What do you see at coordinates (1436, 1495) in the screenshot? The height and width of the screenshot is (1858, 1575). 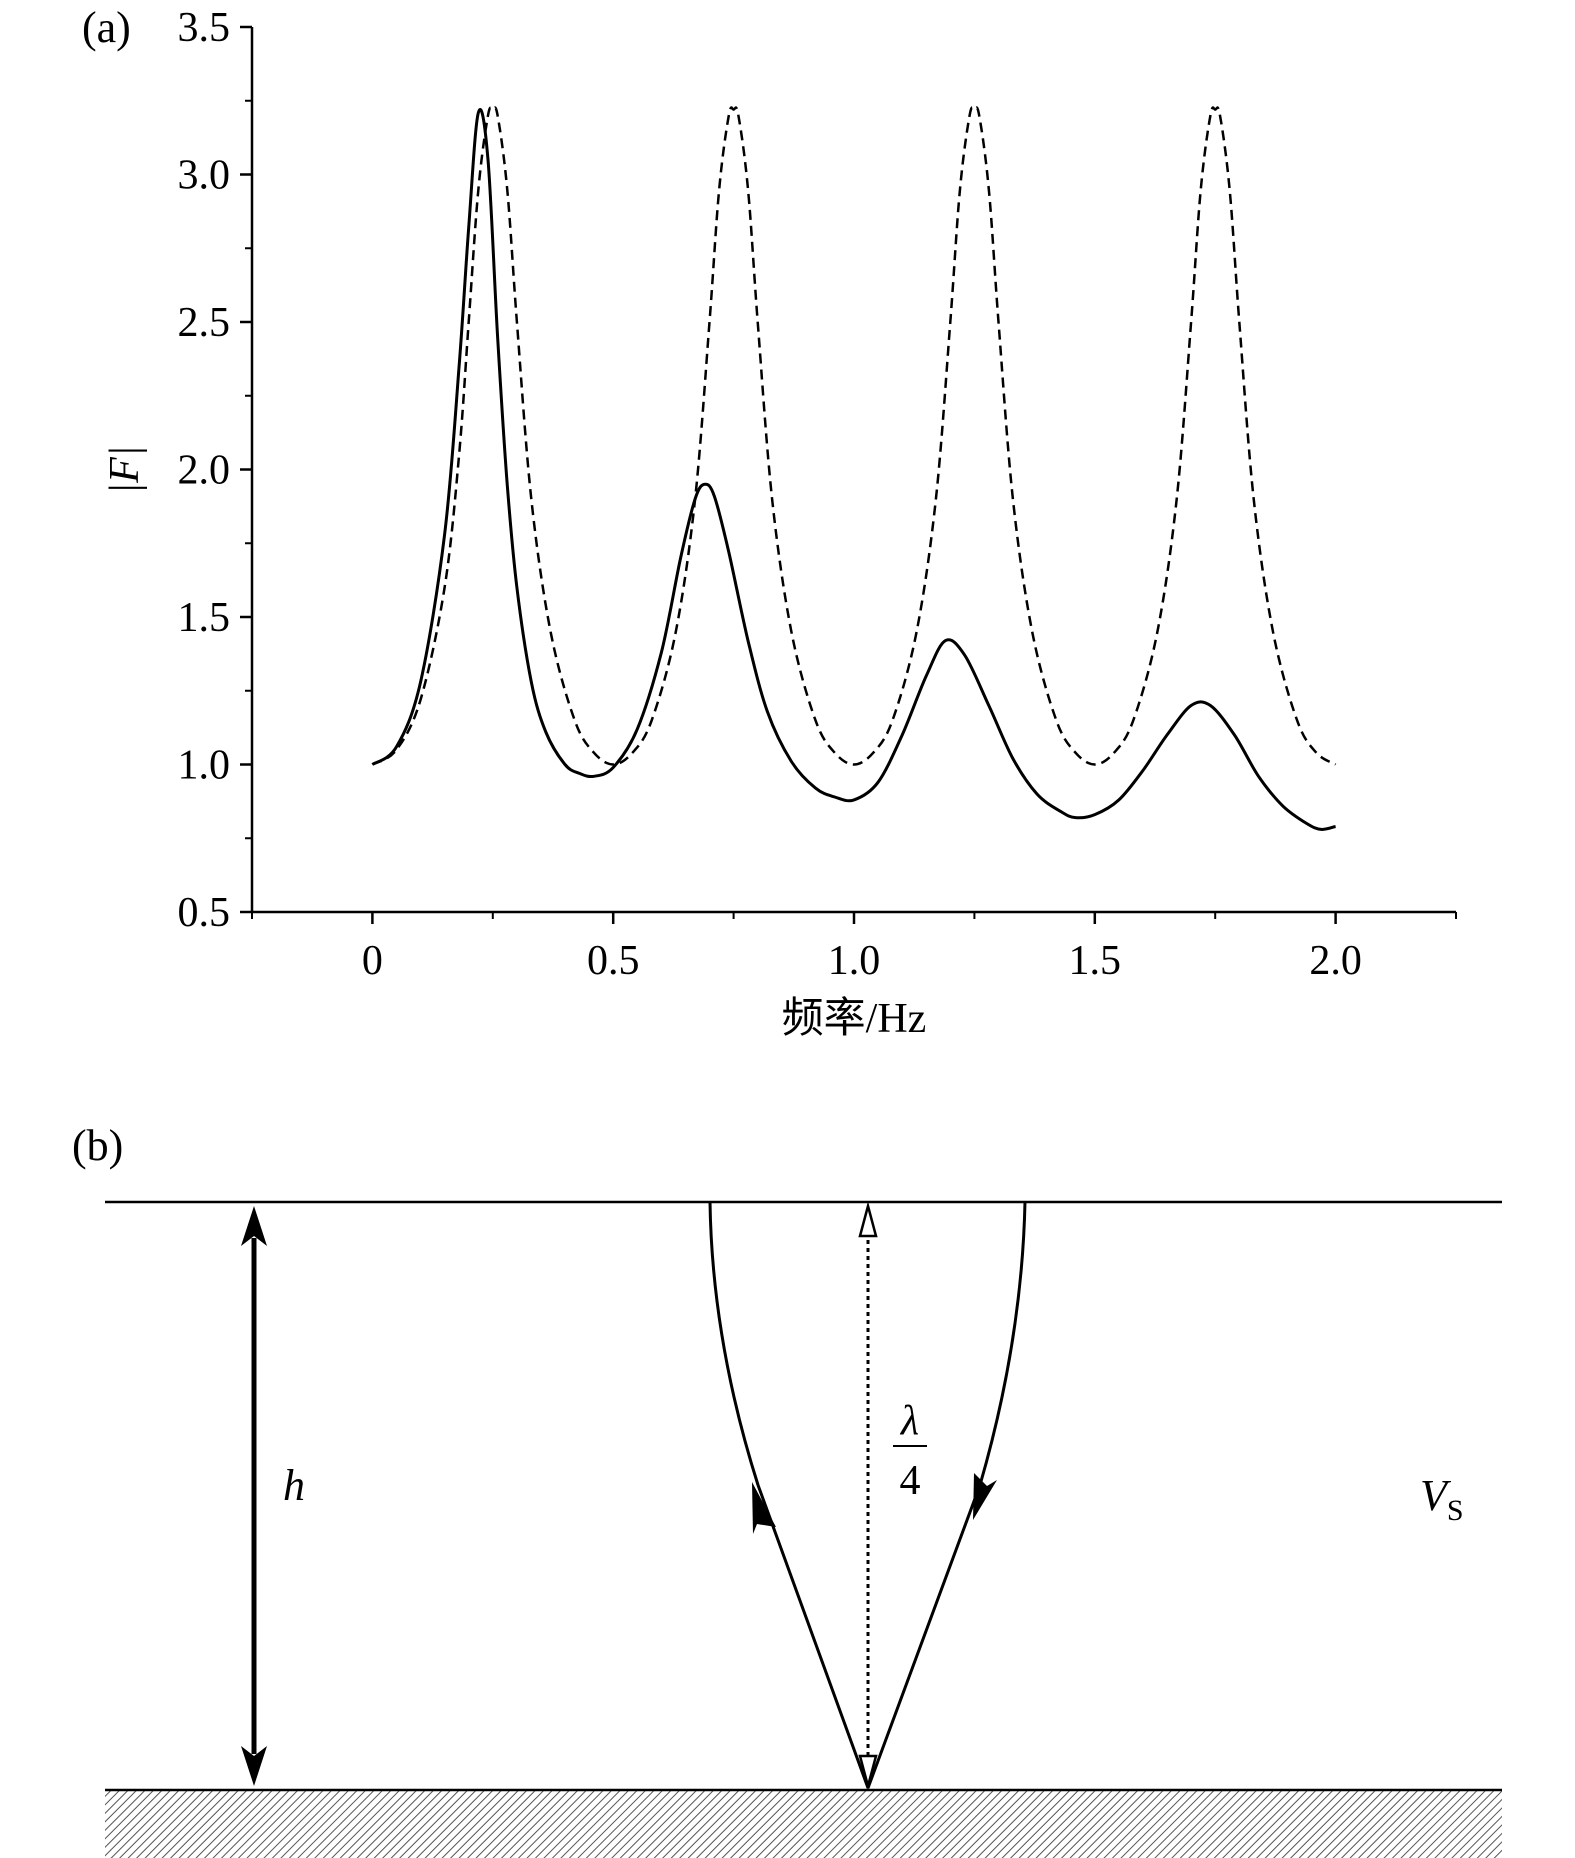 I see `velocity-symbol: V` at bounding box center [1436, 1495].